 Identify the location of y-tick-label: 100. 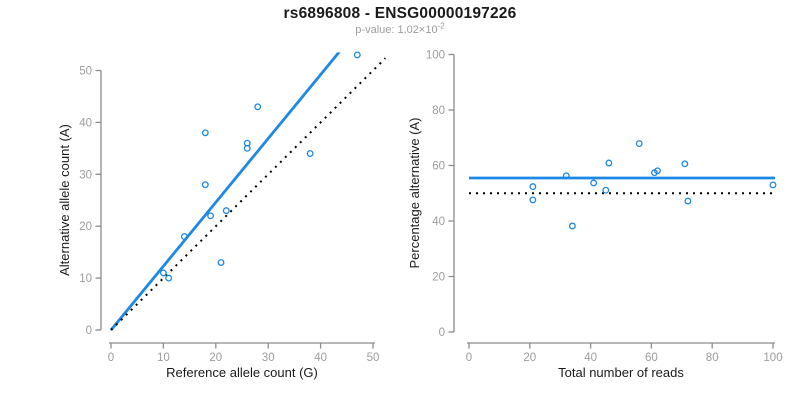
(435, 56).